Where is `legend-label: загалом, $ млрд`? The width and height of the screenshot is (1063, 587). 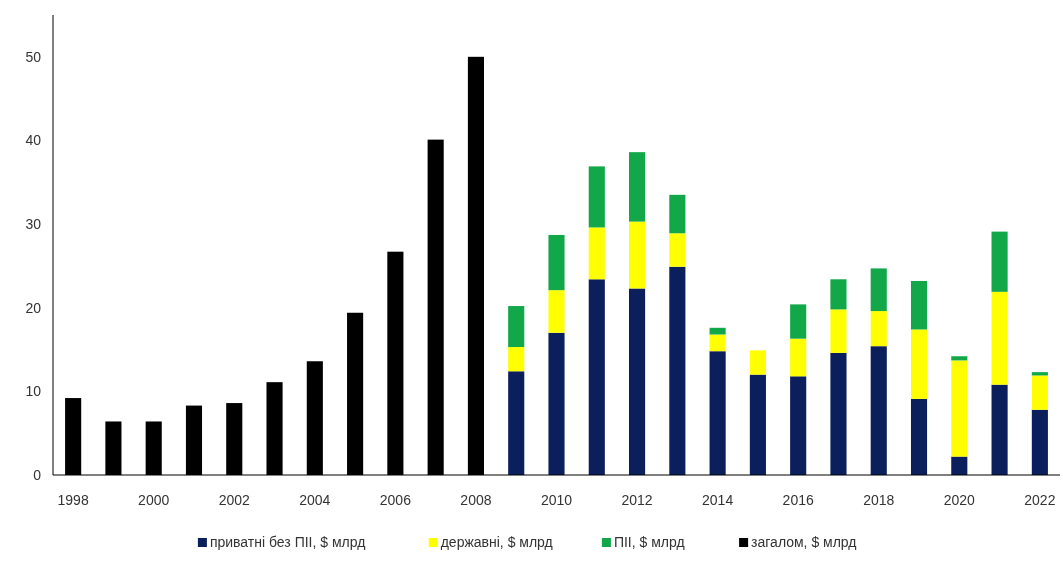
legend-label: загалом, $ млрд is located at coordinates (804, 542).